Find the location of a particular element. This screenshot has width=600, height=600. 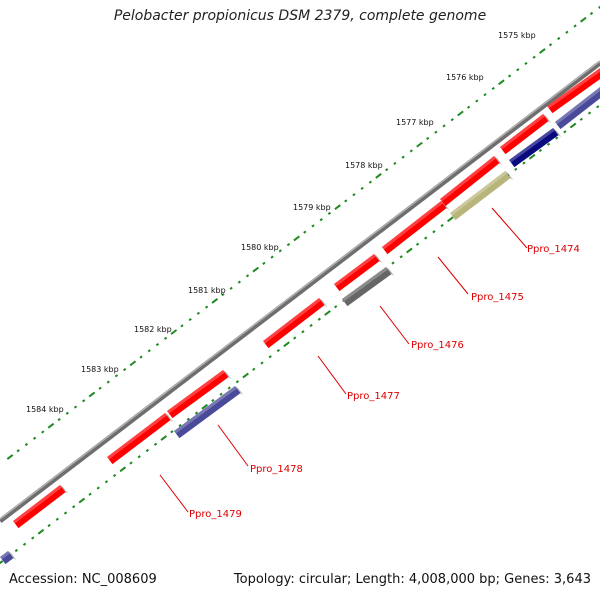

gene-label: Ppro_1476 is located at coordinates (437, 345).